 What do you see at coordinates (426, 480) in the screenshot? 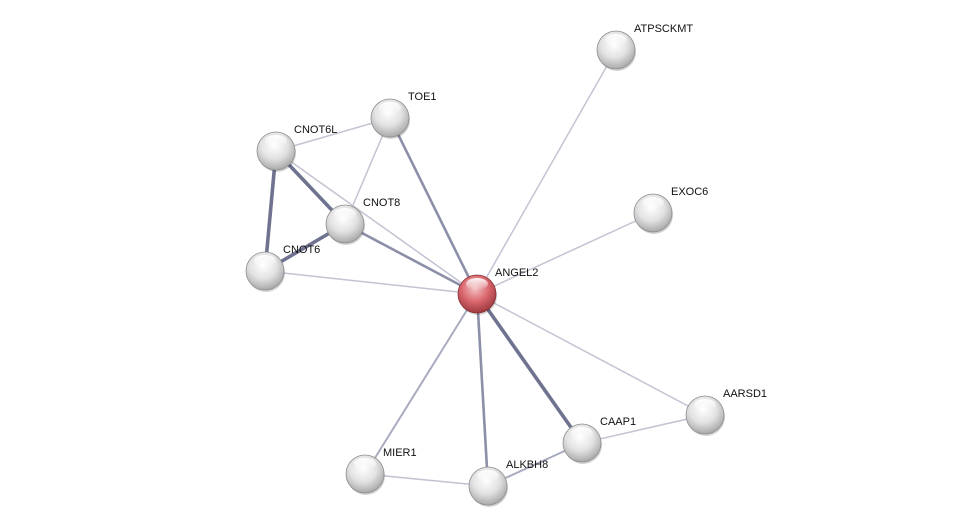
I see `edge-mier1-alkbh8` at bounding box center [426, 480].